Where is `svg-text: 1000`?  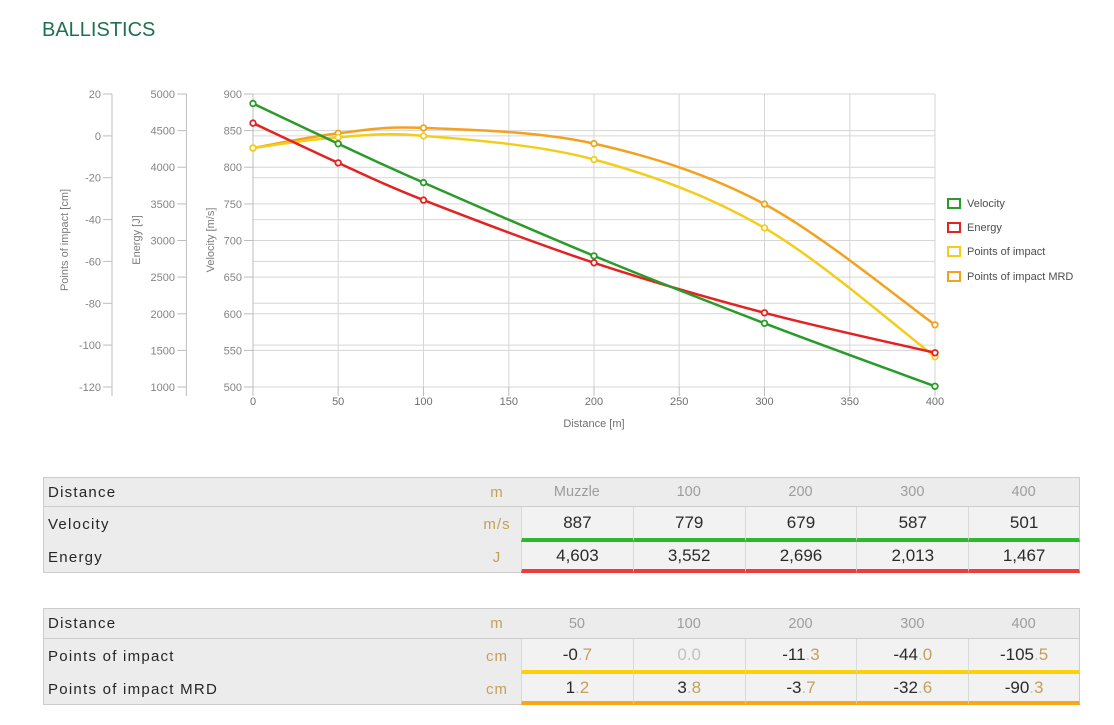 svg-text: 1000 is located at coordinates (163, 388).